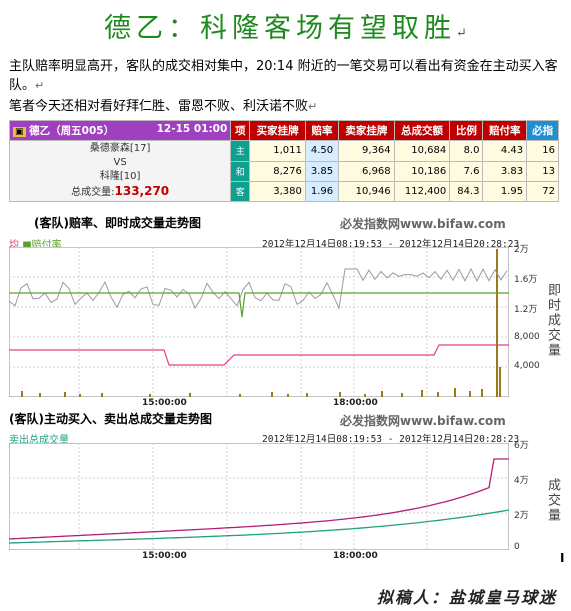  What do you see at coordinates (240, 191) in the screenshot?
I see `row-label: 客` at bounding box center [240, 191].